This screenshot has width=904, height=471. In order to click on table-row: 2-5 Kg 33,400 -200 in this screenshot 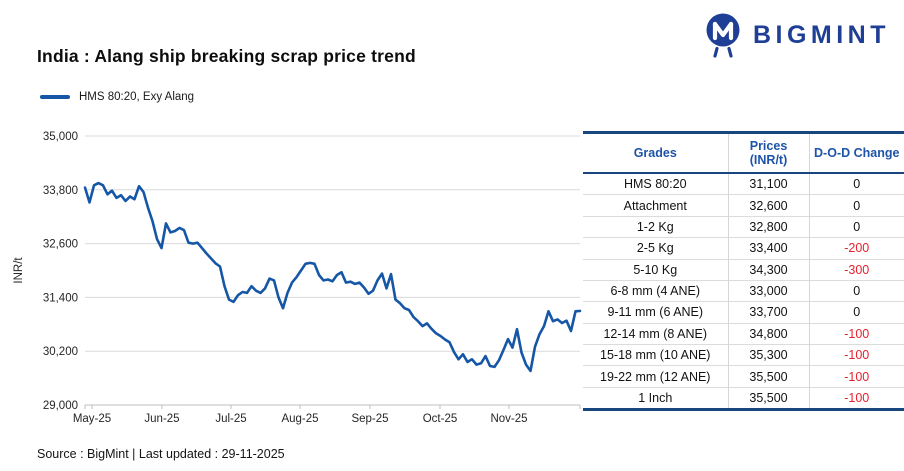, I will do `click(743, 248)`.